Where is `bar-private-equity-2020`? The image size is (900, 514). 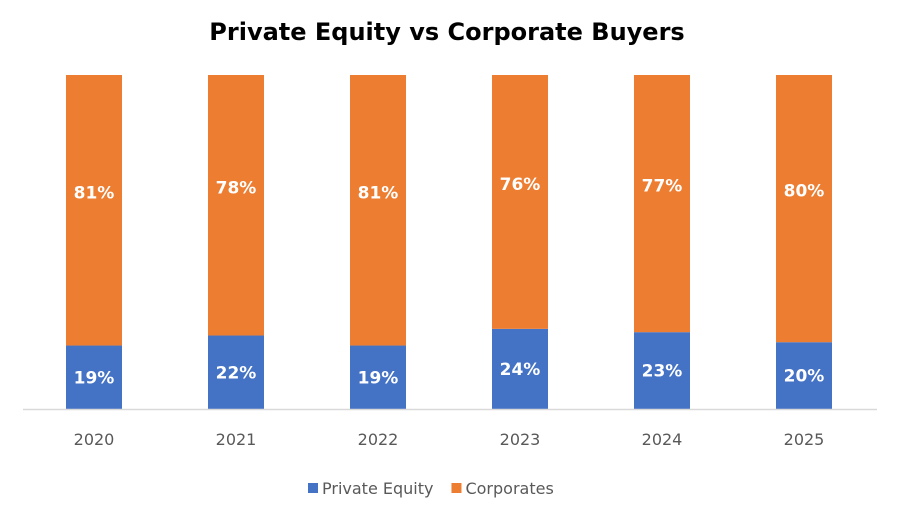 bar-private-equity-2020 is located at coordinates (94, 377).